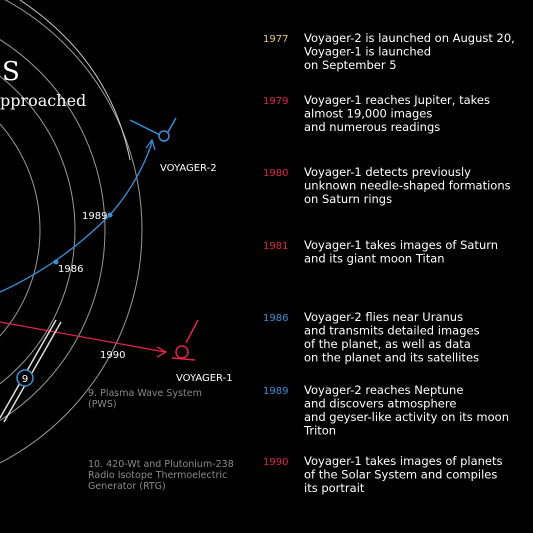 The width and height of the screenshot is (533, 533). I want to click on event-text: Voyager-1 takes images of Saturn, so click(401, 245).